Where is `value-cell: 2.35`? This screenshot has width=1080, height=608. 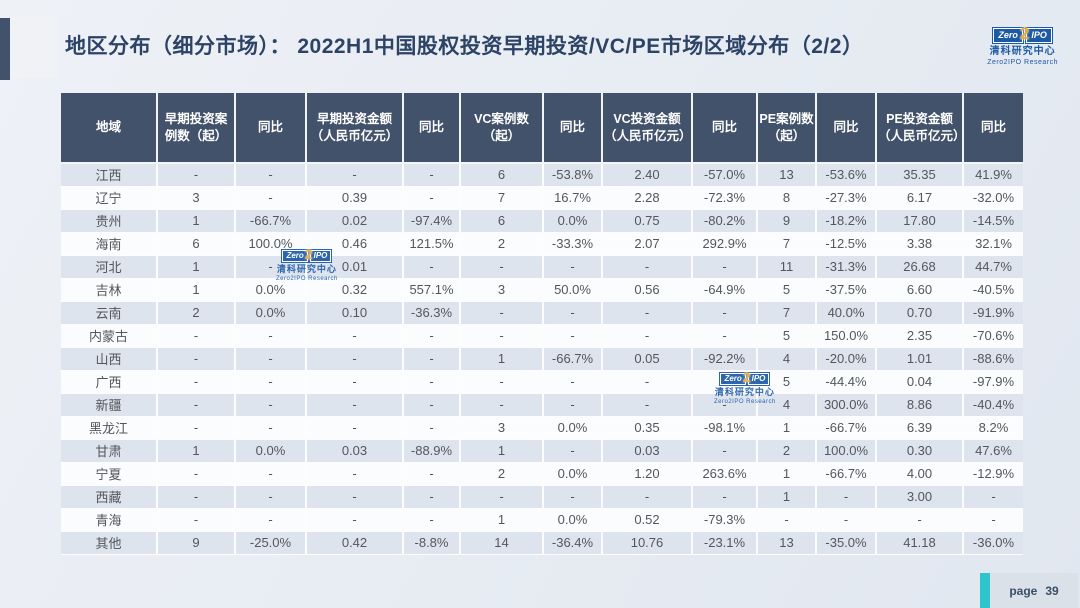 value-cell: 2.35 is located at coordinates (920, 336).